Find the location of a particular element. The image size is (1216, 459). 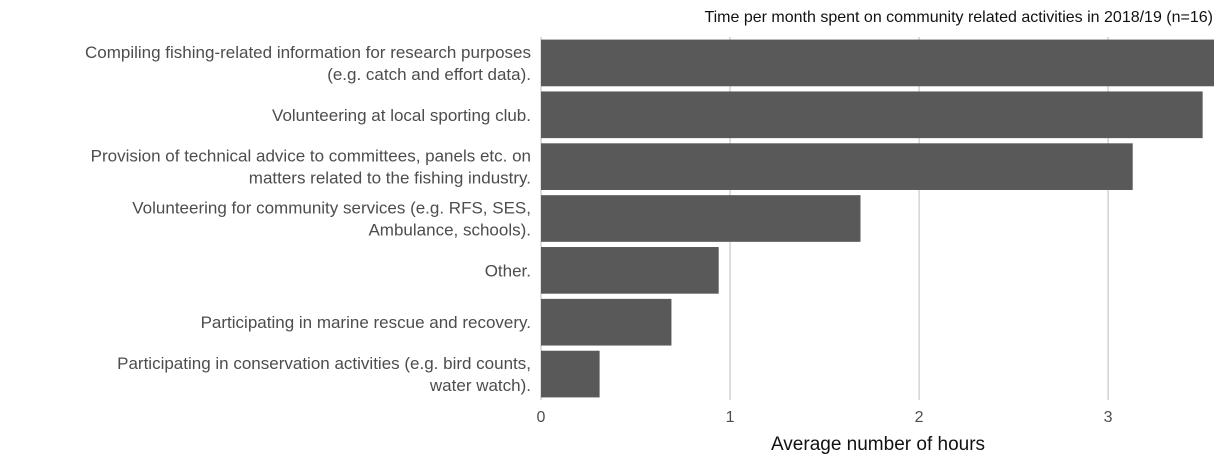

category-label: (e.g. catch and effort data). is located at coordinates (429, 74).